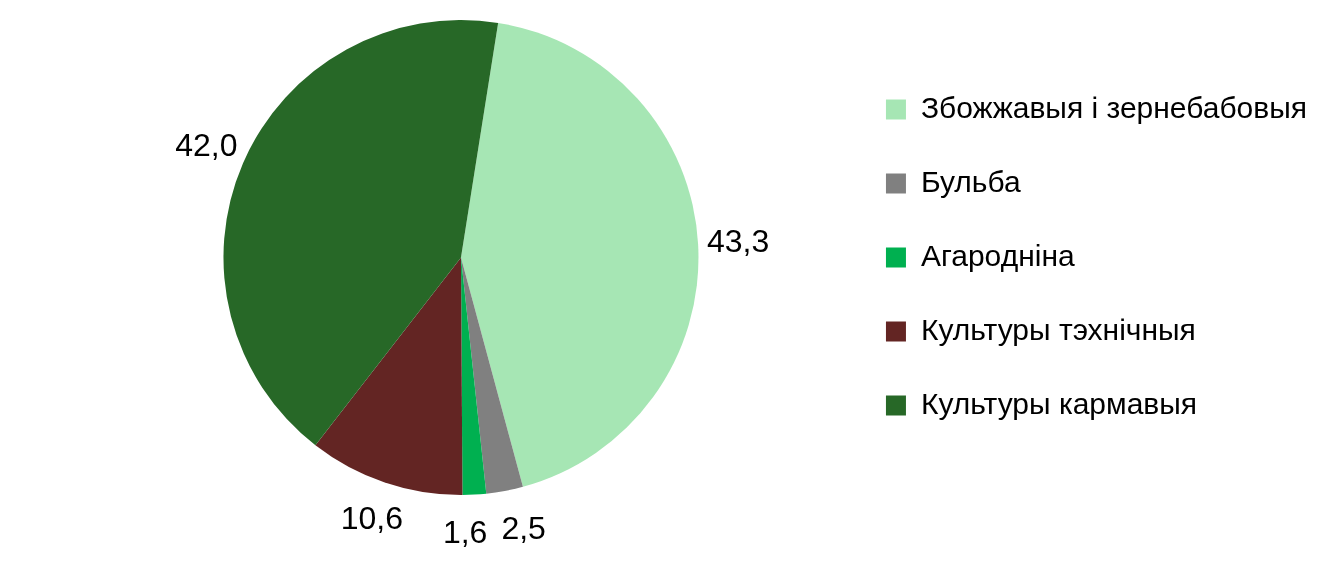 Image resolution: width=1337 pixels, height=567 pixels. Describe the element at coordinates (1113, 107) in the screenshot. I see `legend-label: Збожжавыя і зернебабовыя` at that location.